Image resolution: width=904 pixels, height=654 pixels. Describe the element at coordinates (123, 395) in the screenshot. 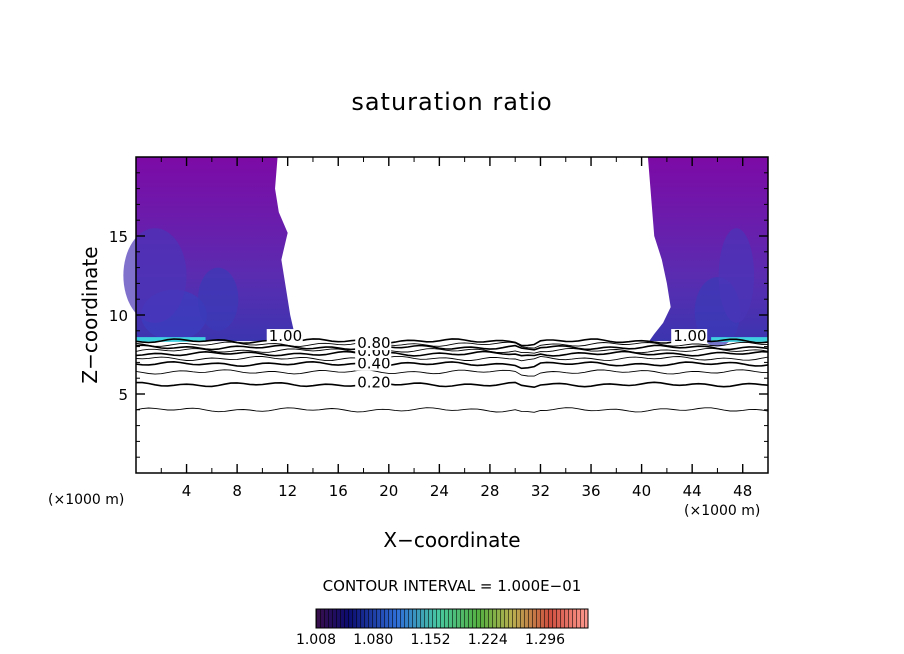

I see `y-tick-label-0: 5` at that location.